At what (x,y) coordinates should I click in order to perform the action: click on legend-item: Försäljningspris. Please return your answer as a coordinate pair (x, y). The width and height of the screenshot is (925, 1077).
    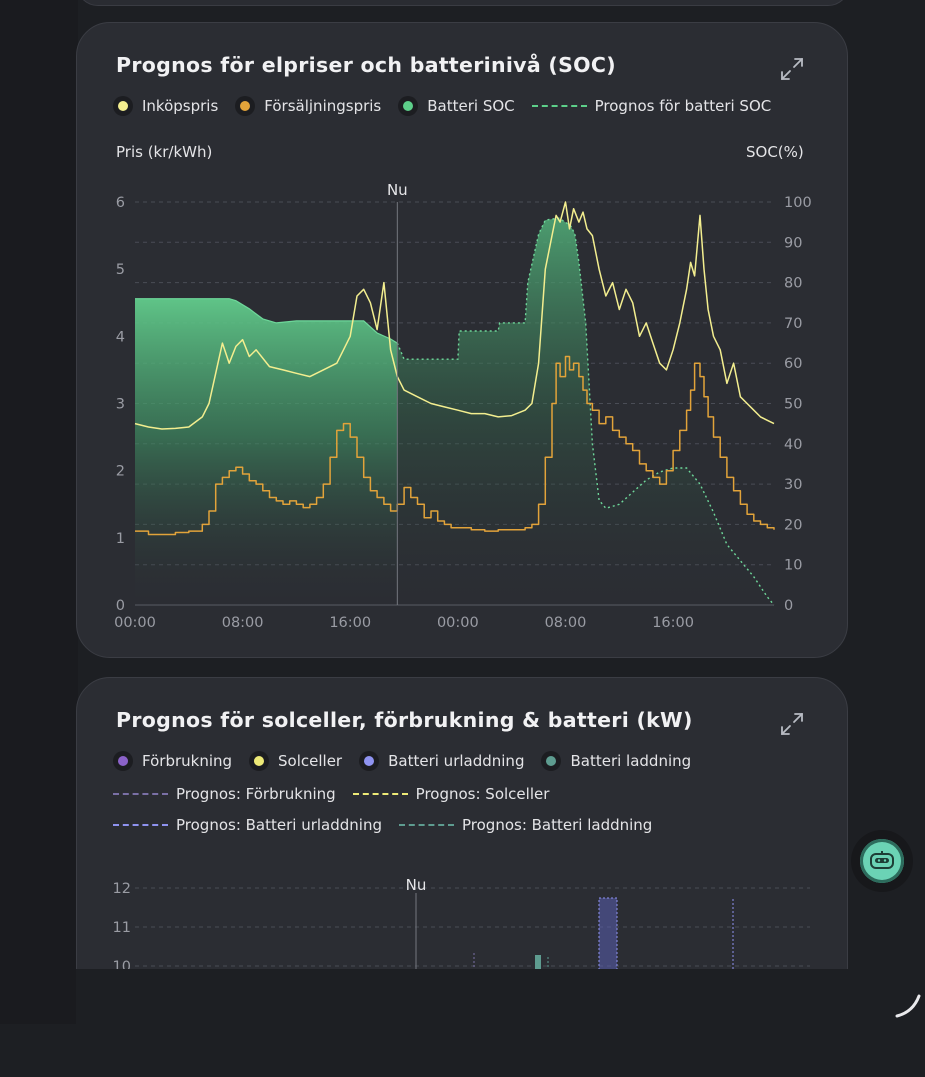
    Looking at the image, I should click on (308, 106).